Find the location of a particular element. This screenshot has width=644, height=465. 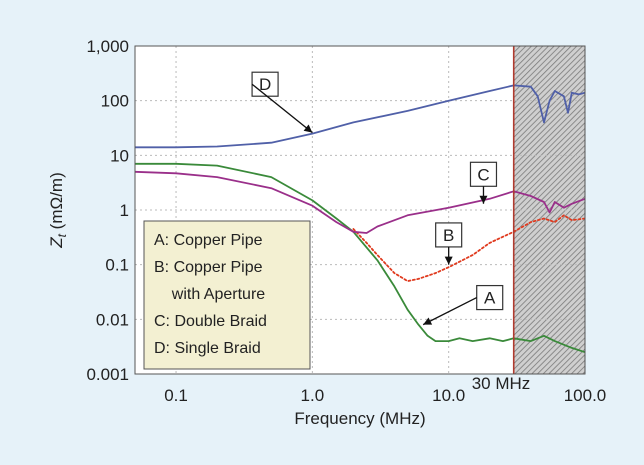

x-axis-label: Frequency (MHz) is located at coordinates (359, 418).